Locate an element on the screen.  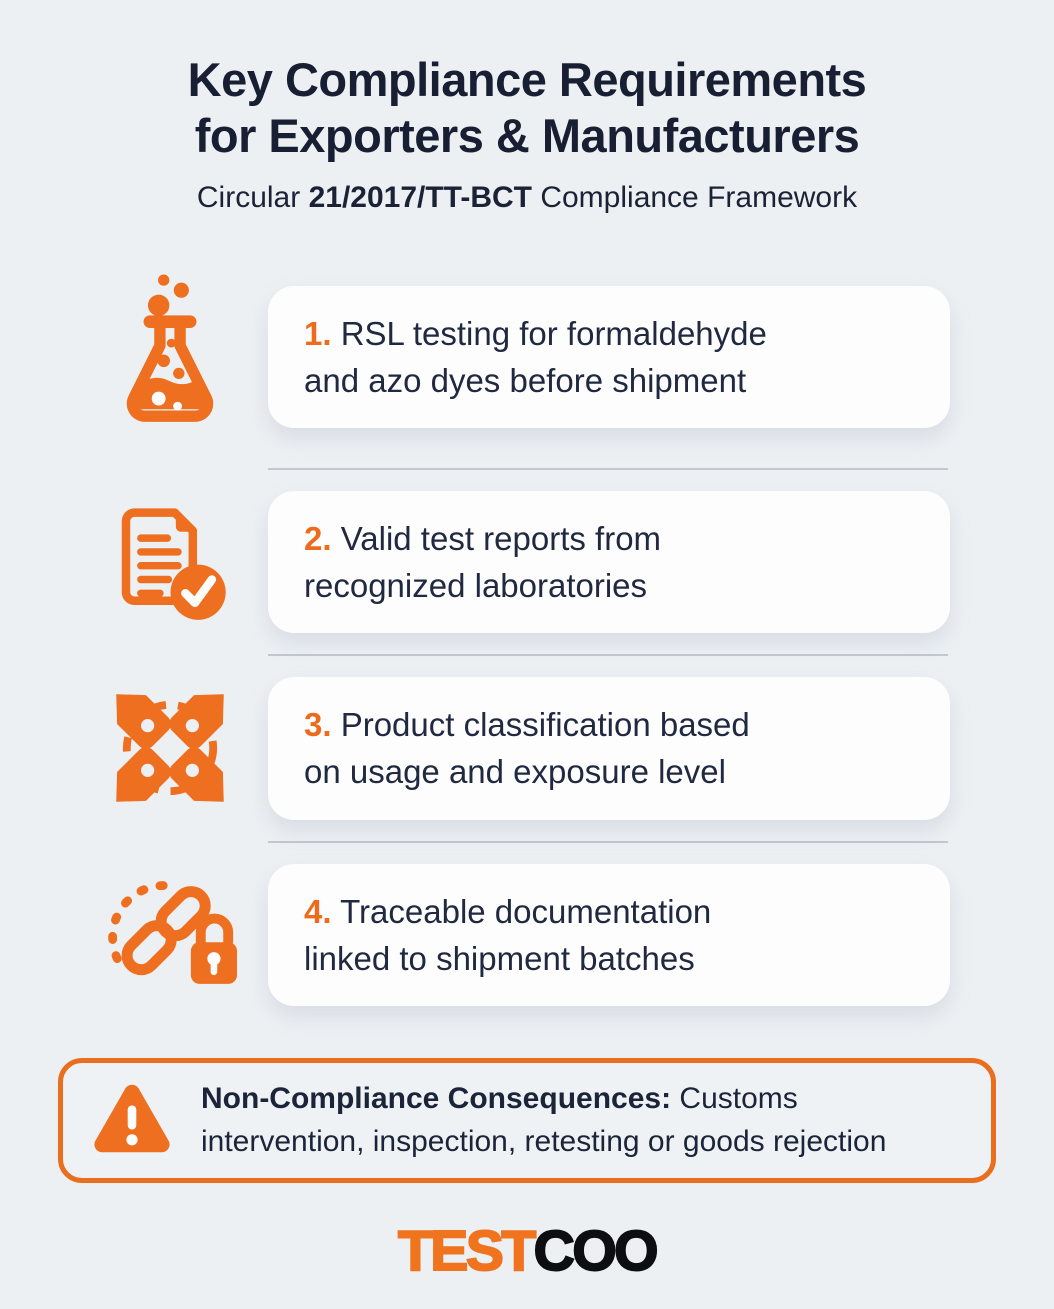
document-check-icon is located at coordinates (170, 562).